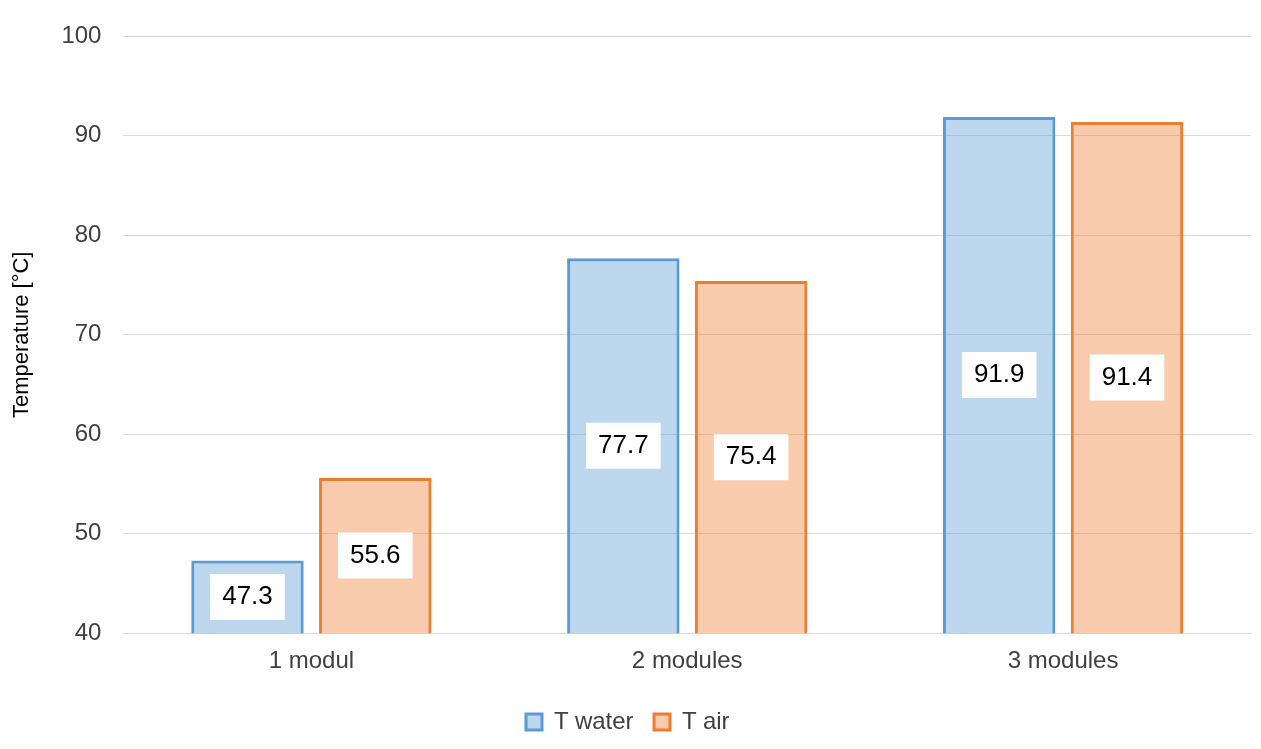 The image size is (1261, 749). Describe the element at coordinates (375, 553) in the screenshot. I see `data-label: 55.6` at that location.